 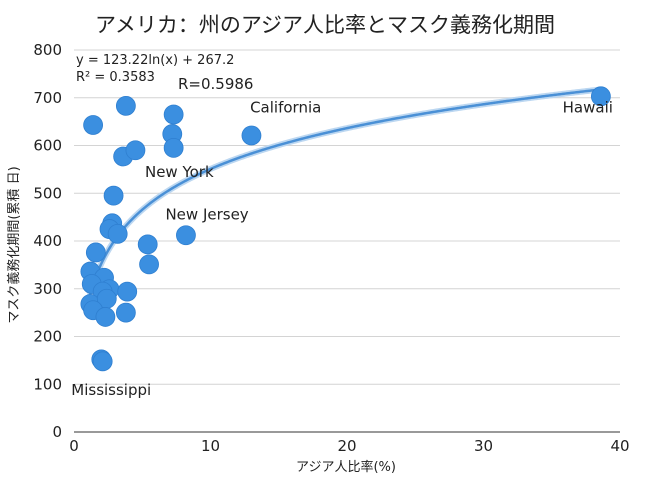 I want to click on x-tick-label: 40, so click(x=619, y=446).